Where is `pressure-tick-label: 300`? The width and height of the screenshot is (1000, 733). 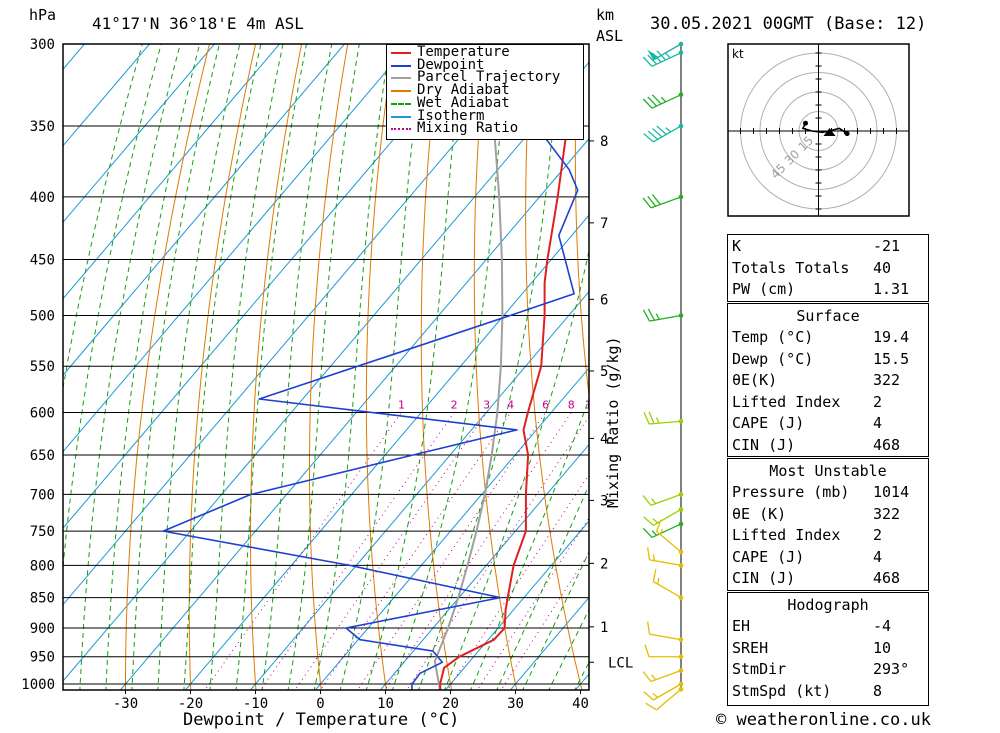
pressure-tick-label: 300 is located at coordinates (42, 45).